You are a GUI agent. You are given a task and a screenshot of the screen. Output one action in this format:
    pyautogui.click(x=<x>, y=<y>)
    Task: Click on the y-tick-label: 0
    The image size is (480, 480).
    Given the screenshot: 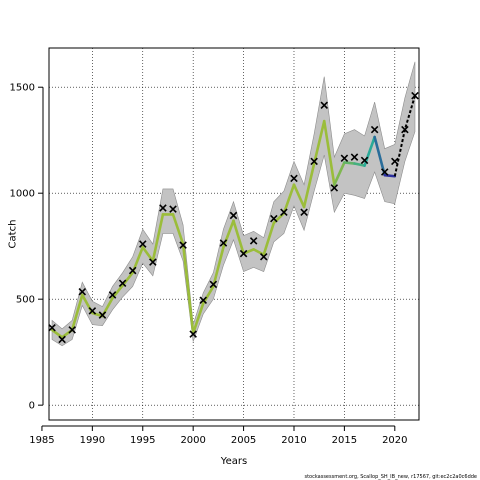 What is the action you would take?
    pyautogui.click(x=32, y=406)
    